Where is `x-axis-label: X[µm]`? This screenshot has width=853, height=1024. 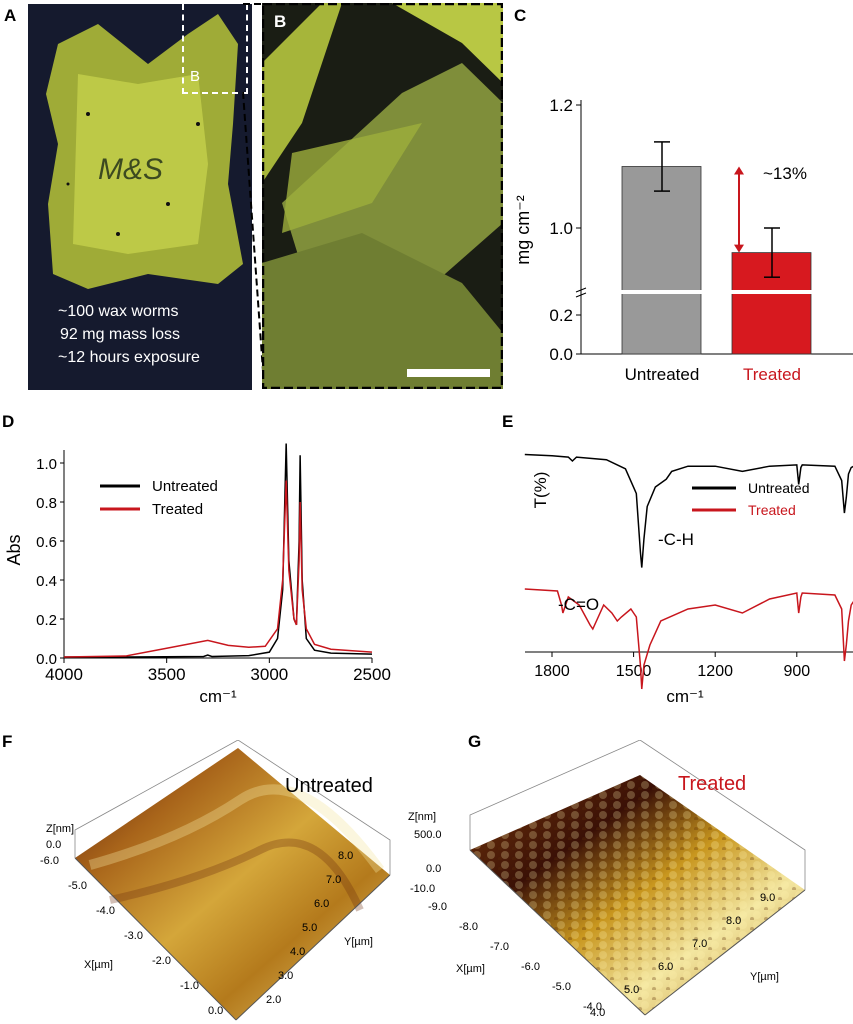
x-axis-label: X[µm] is located at coordinates (98, 965).